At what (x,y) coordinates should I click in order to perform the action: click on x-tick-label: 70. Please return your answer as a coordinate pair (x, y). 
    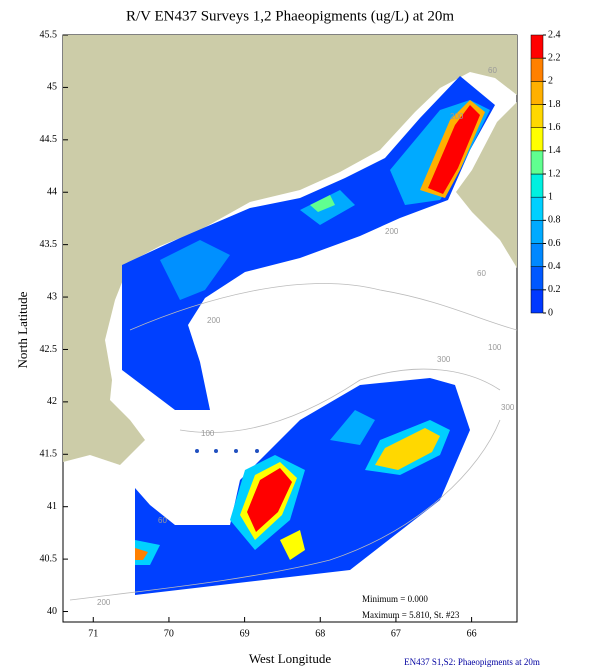
    Looking at the image, I should click on (169, 633).